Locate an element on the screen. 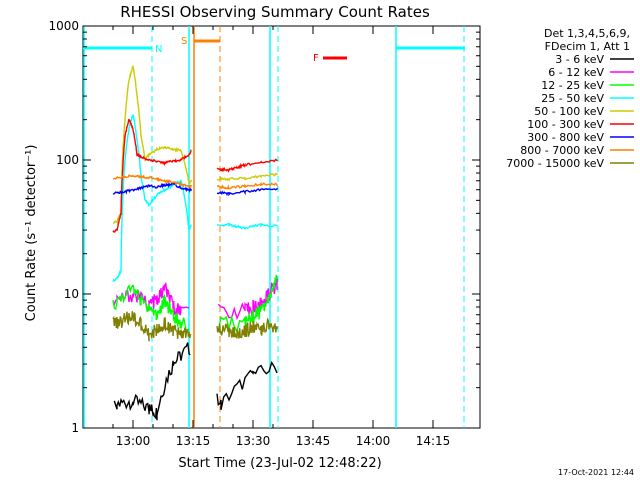 This screenshot has height=480, width=640. legend-entry: 6 - 12 keV is located at coordinates (576, 72).